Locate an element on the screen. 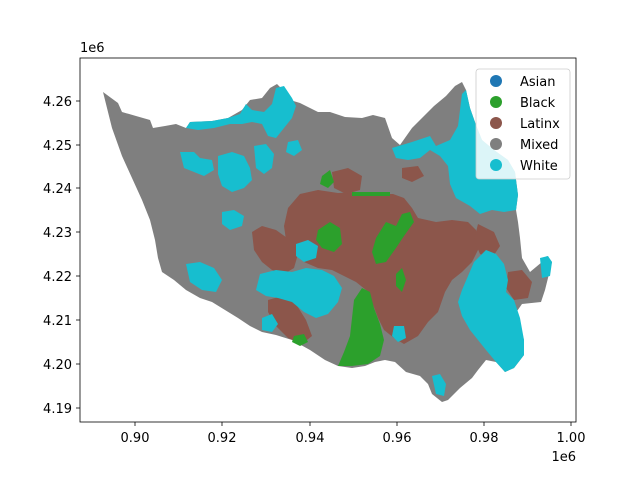  legend-box is located at coordinates (523, 124).